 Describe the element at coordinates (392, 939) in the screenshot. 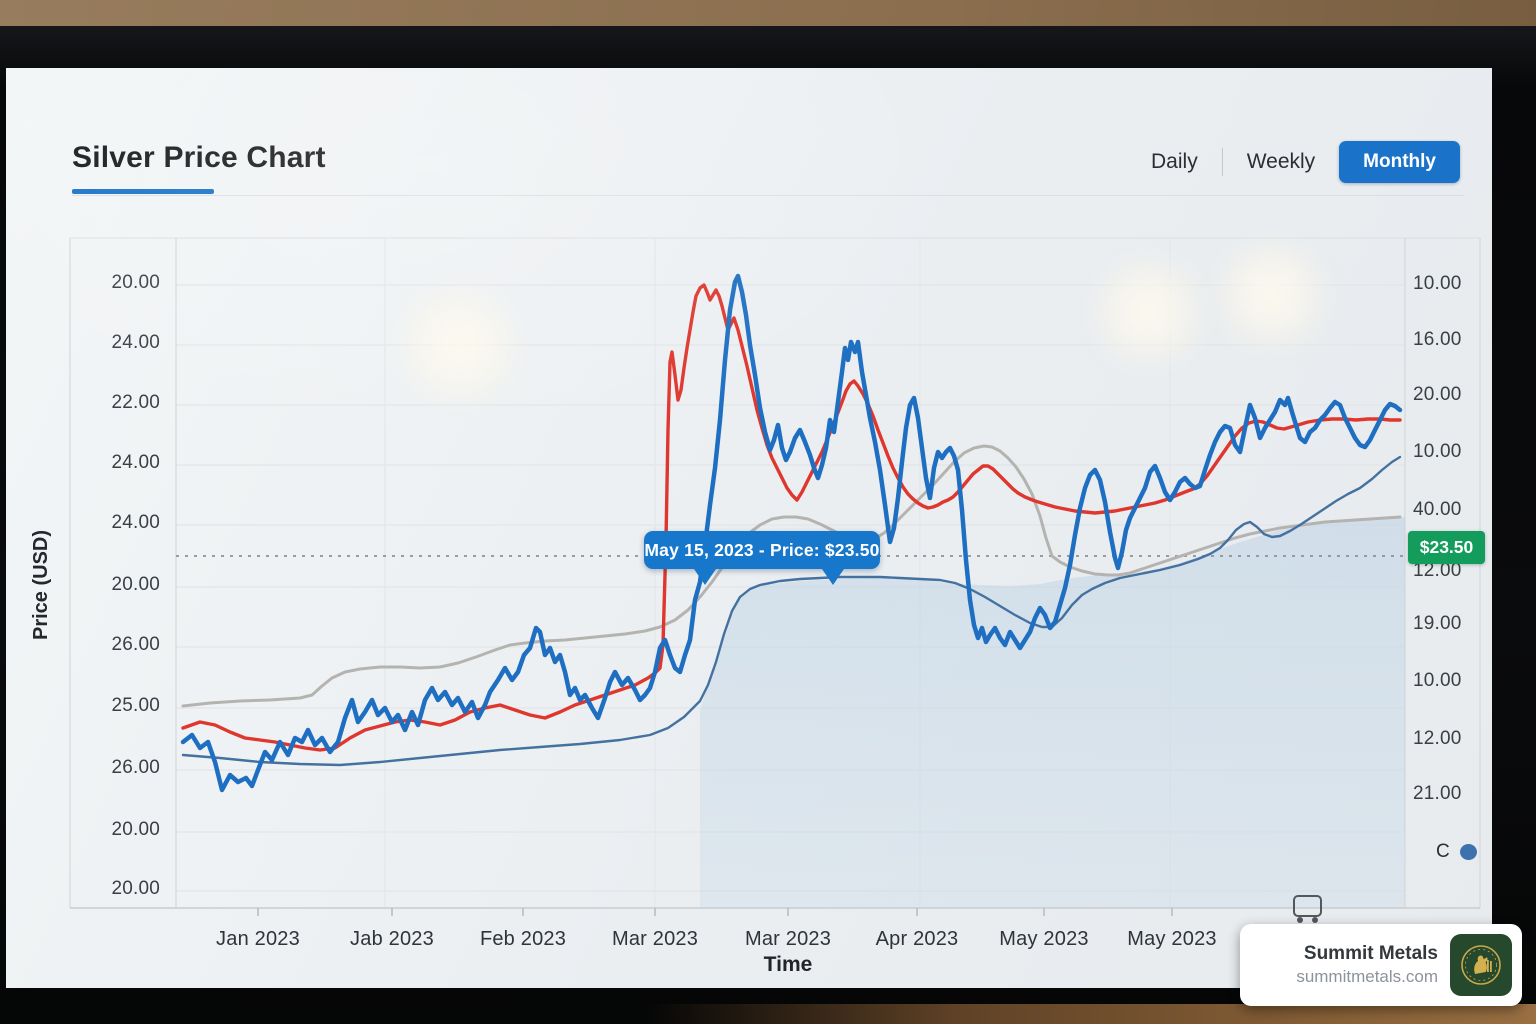

I see `x-axis-tick-label: Jab 2023` at that location.